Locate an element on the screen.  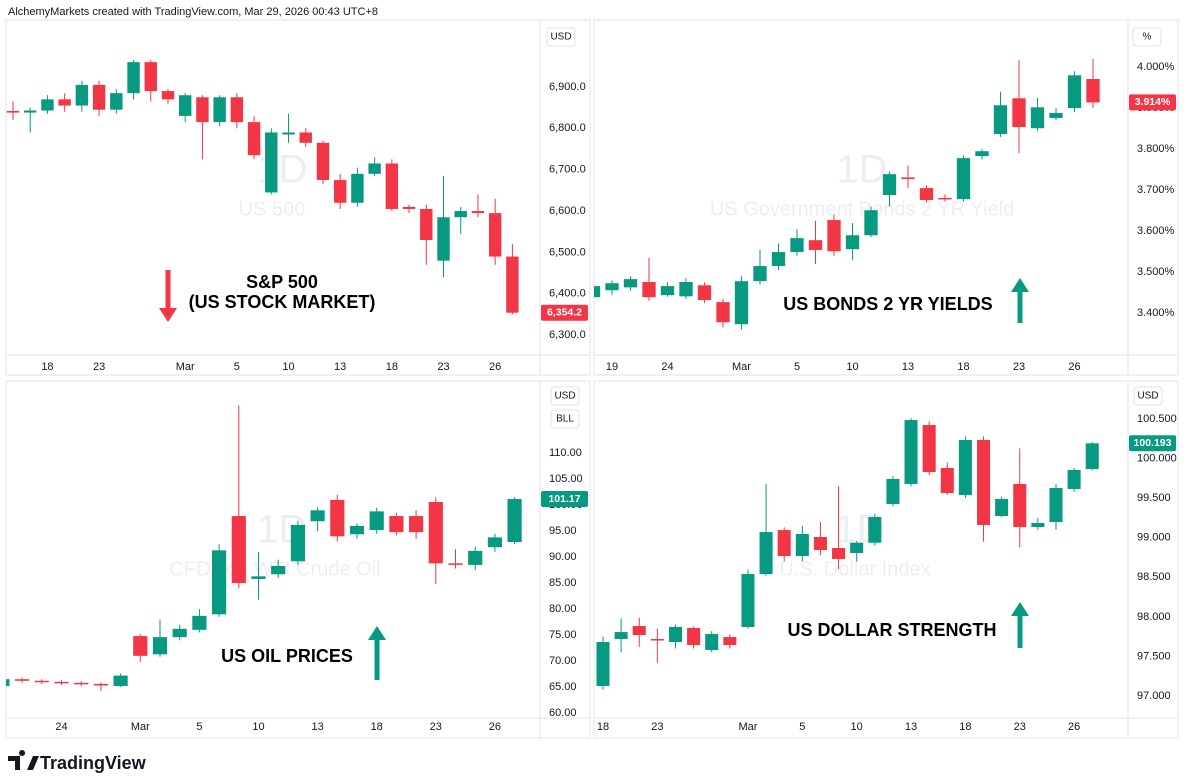
annotation: US BONDS 2 YR YIELDS is located at coordinates (887, 304).